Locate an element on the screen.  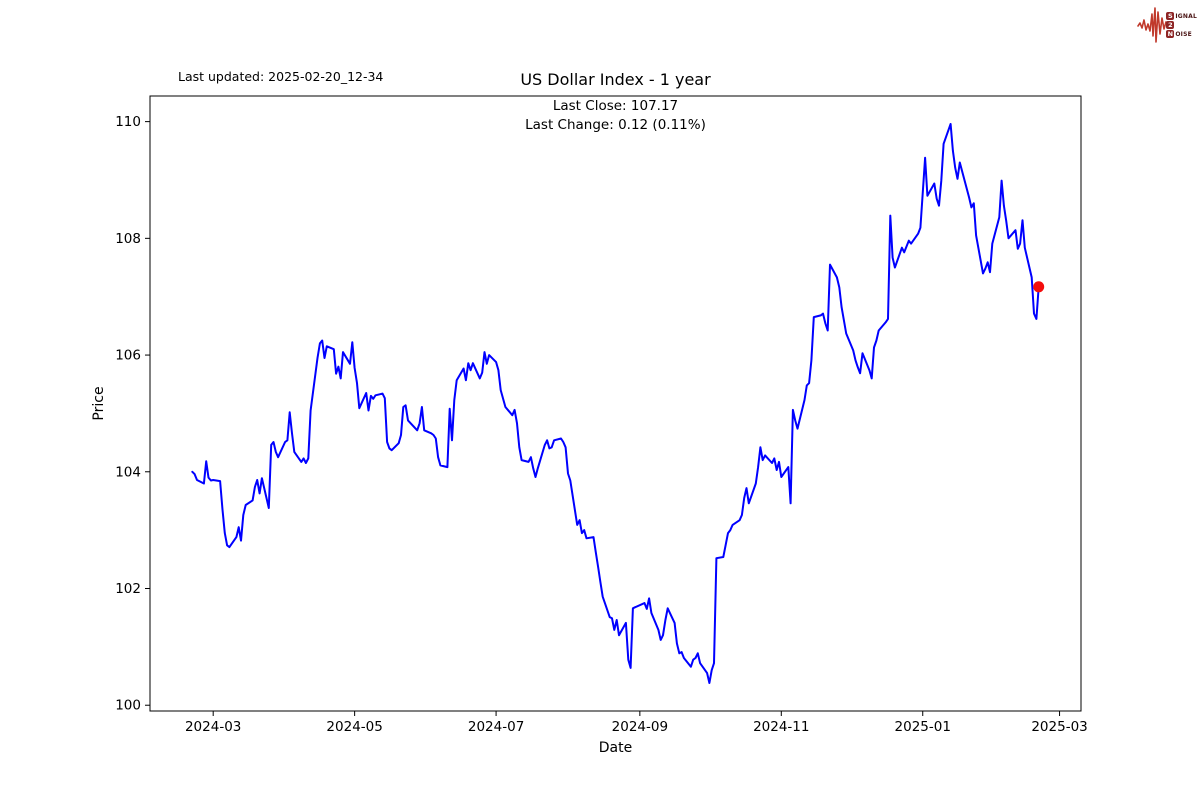
logo-letterbox-2: 2 is located at coordinates (1170, 24).